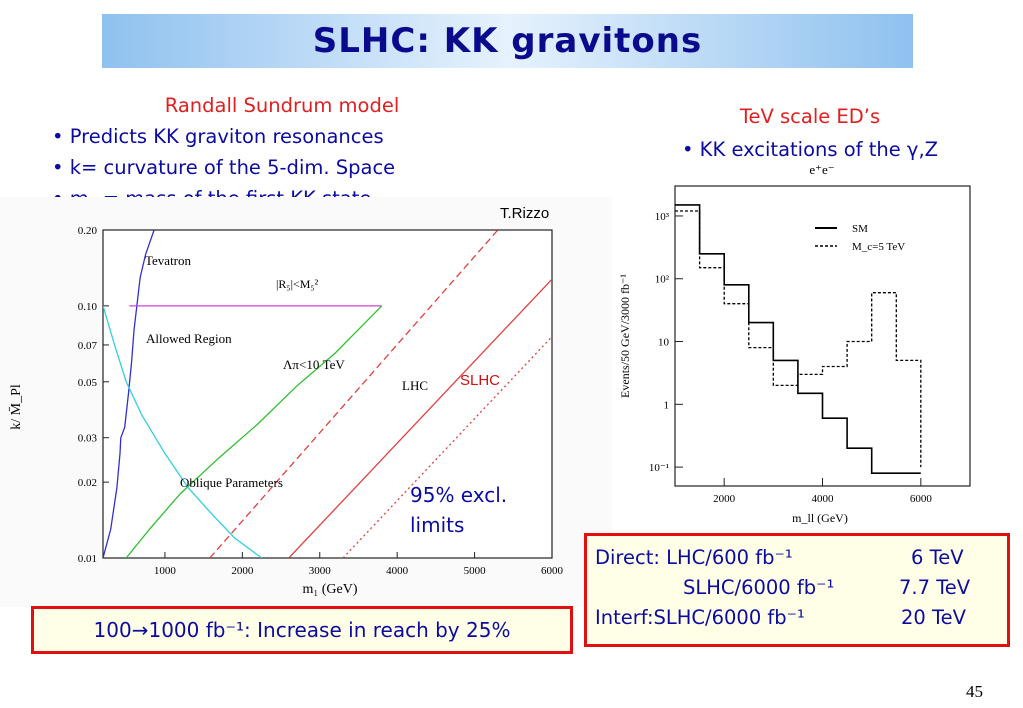 Image resolution: width=1023 pixels, height=708 pixels. Describe the element at coordinates (320, 571) in the screenshot. I see `x-tick-label: 3000` at that location.